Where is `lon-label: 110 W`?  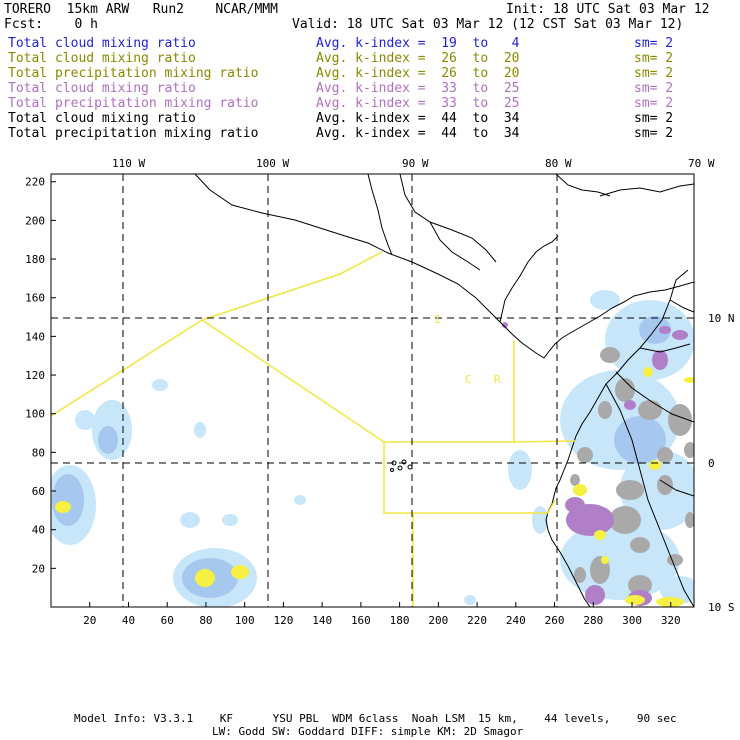
lon-label: 110 W is located at coordinates (128, 163).